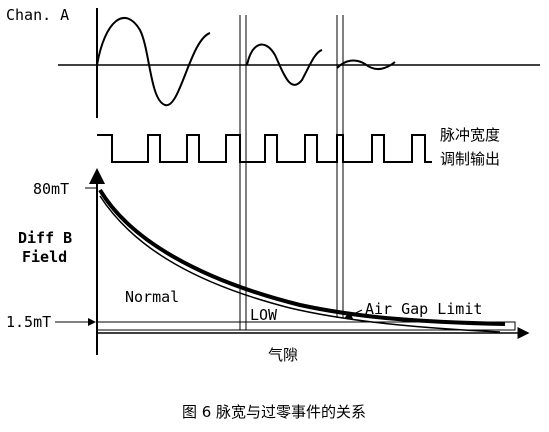 The image size is (549, 432). Describe the element at coordinates (274, 412) in the screenshot. I see `caption: 图 6 脉宽与过零事件的关系` at that location.